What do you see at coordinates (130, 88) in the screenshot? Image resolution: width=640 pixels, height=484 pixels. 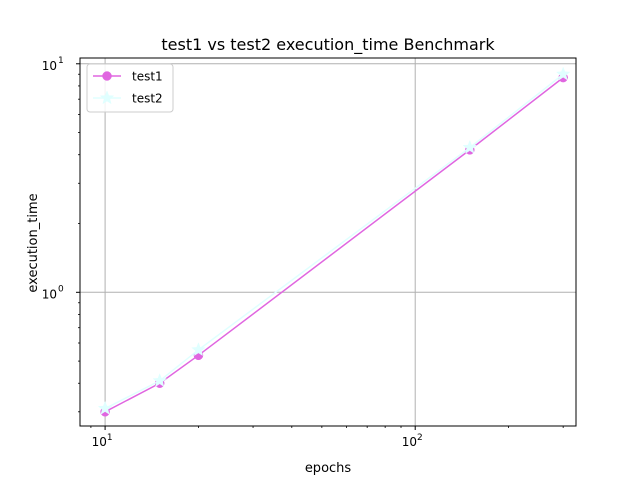 I see `legend: test1 test2` at bounding box center [130, 88].